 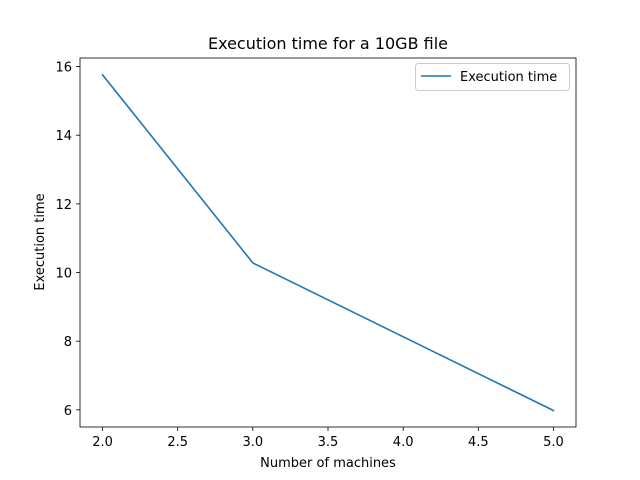 I want to click on y-tick-label: 10, so click(x=63, y=274).